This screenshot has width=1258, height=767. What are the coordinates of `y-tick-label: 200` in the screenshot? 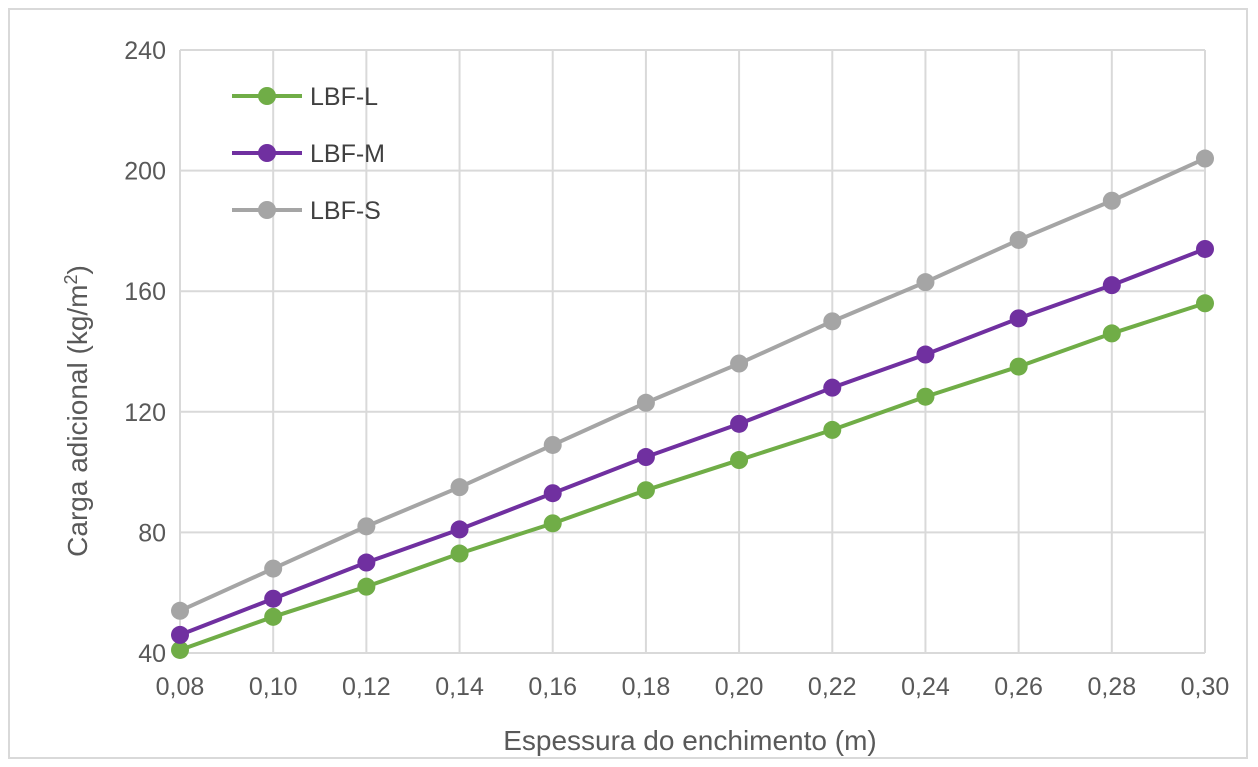 It's located at (145, 172).